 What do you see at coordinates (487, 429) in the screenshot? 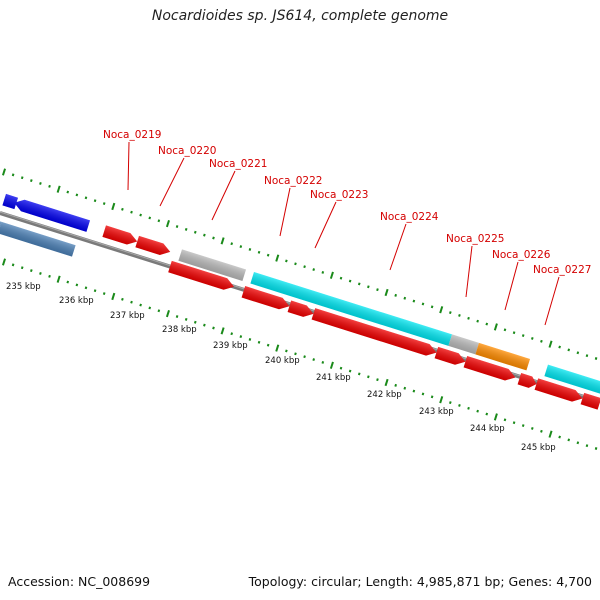
I see `scale-label: 244 kbp` at bounding box center [487, 429].